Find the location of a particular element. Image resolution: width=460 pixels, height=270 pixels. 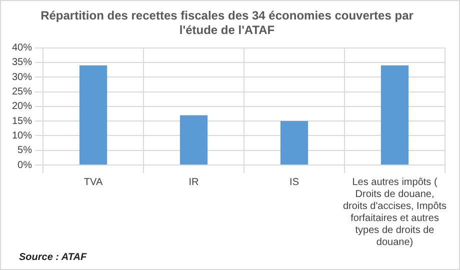

chart-title: Répartition des recettes fiscales des 34 économies couvertes par l'étude de l'ATAF is located at coordinates (227, 22).